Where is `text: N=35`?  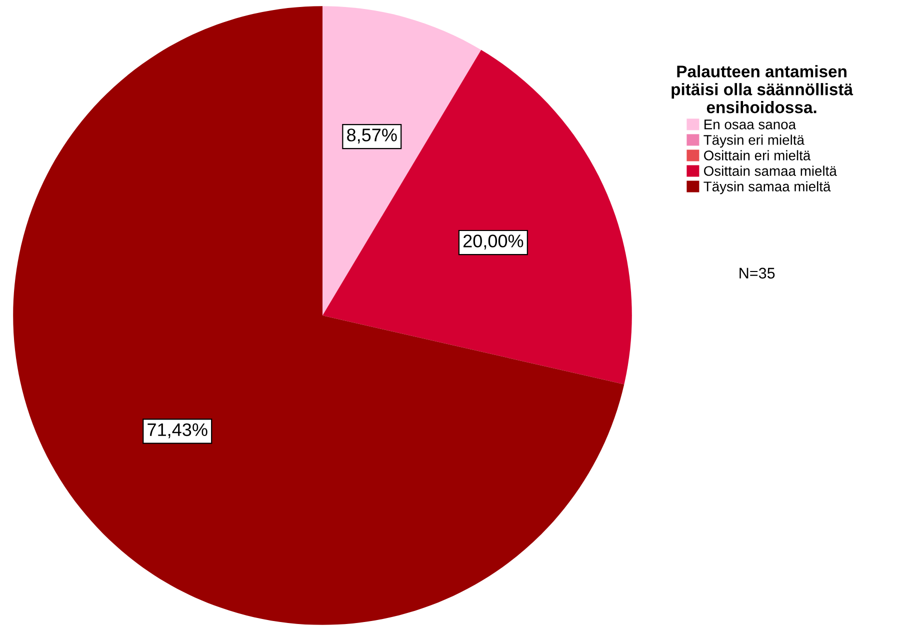 text: N=35 is located at coordinates (757, 273).